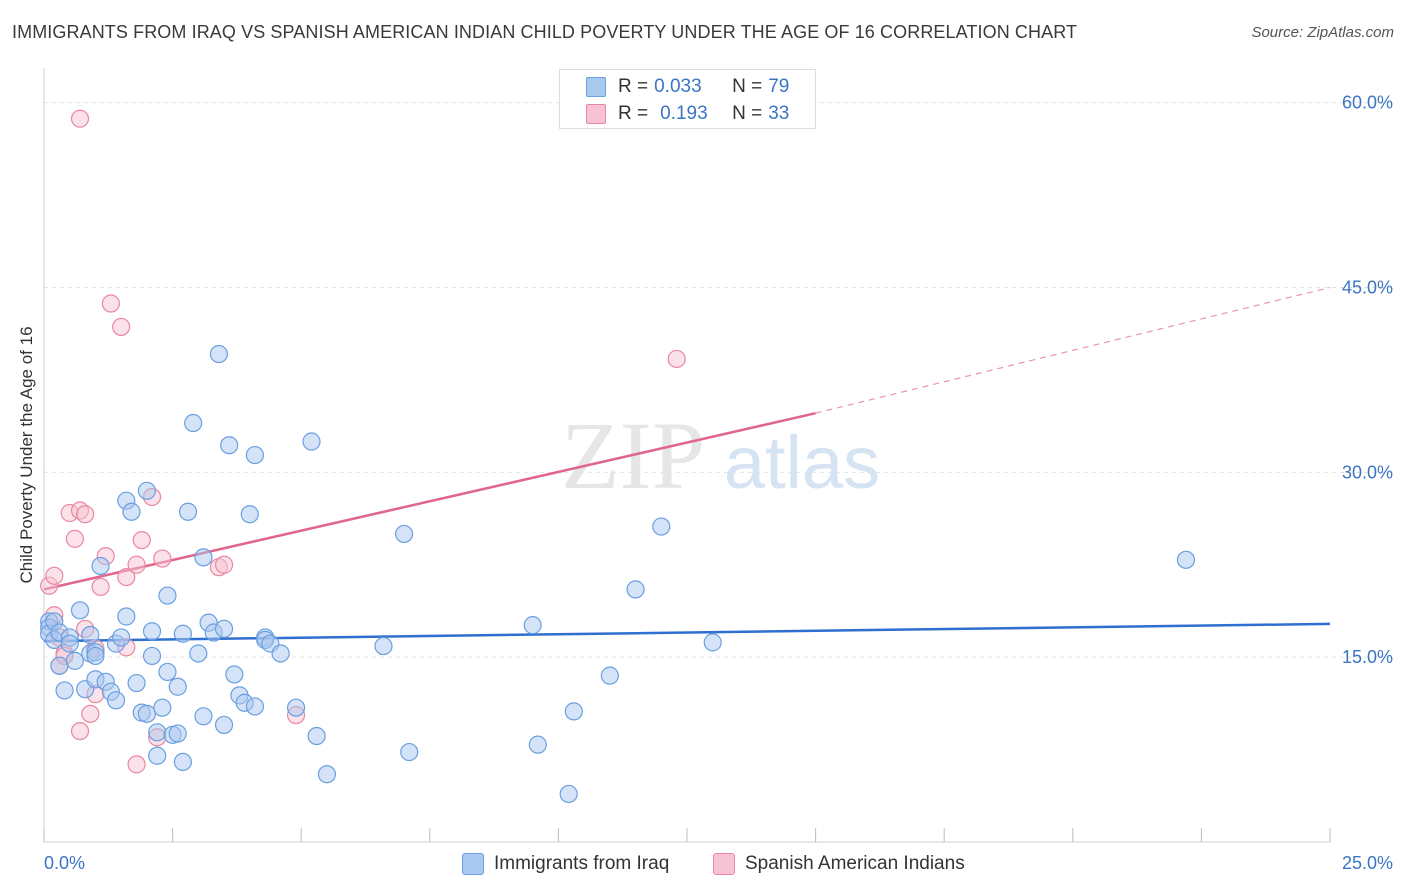  Describe the element at coordinates (596, 114) in the screenshot. I see `legend-swatch-spanish-american-indians` at that location.